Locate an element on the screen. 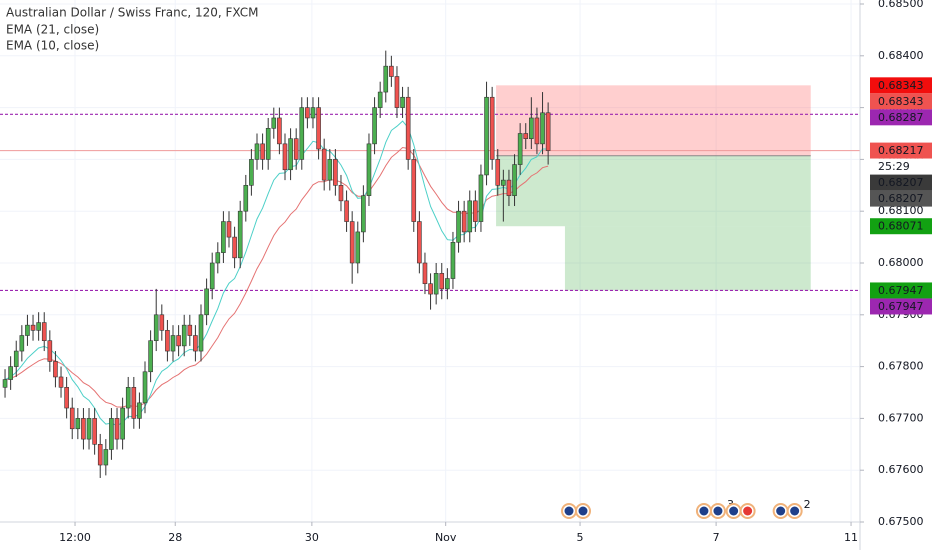  price-badge-label: 0.68343 is located at coordinates (901, 101).